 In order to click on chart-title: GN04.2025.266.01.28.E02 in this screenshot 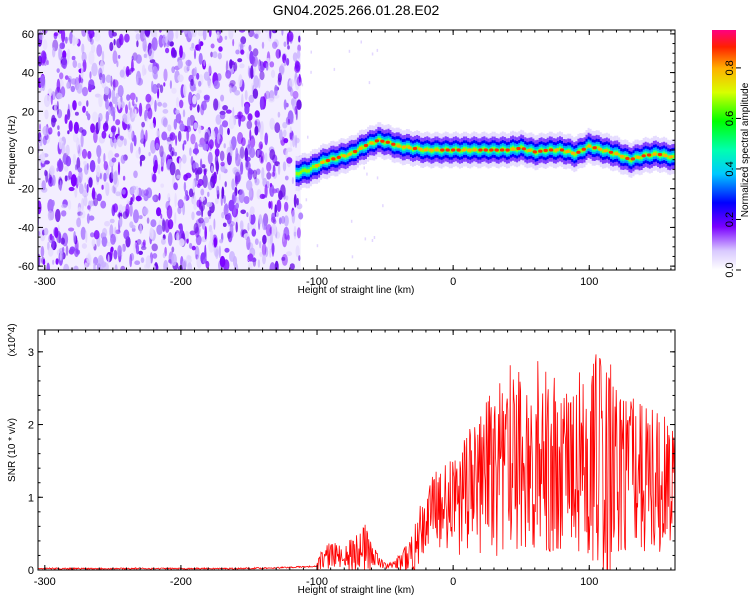, I will do `click(356, 10)`.